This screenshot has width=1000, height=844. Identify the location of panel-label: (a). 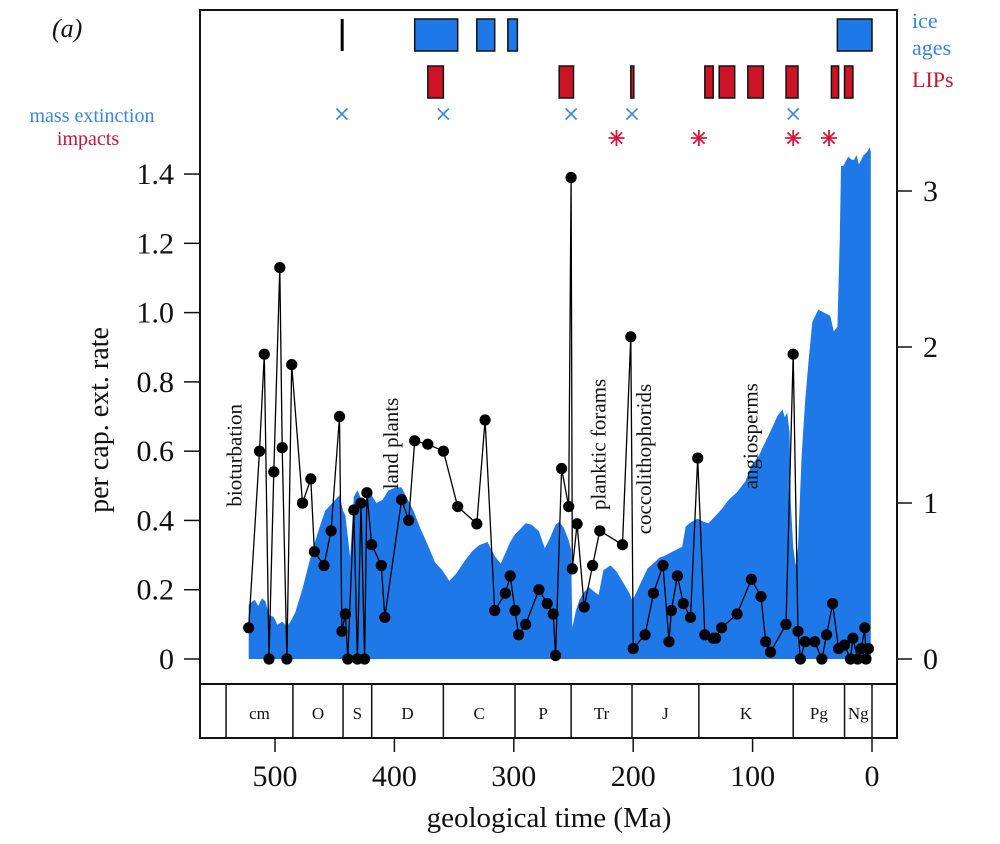
(67, 28).